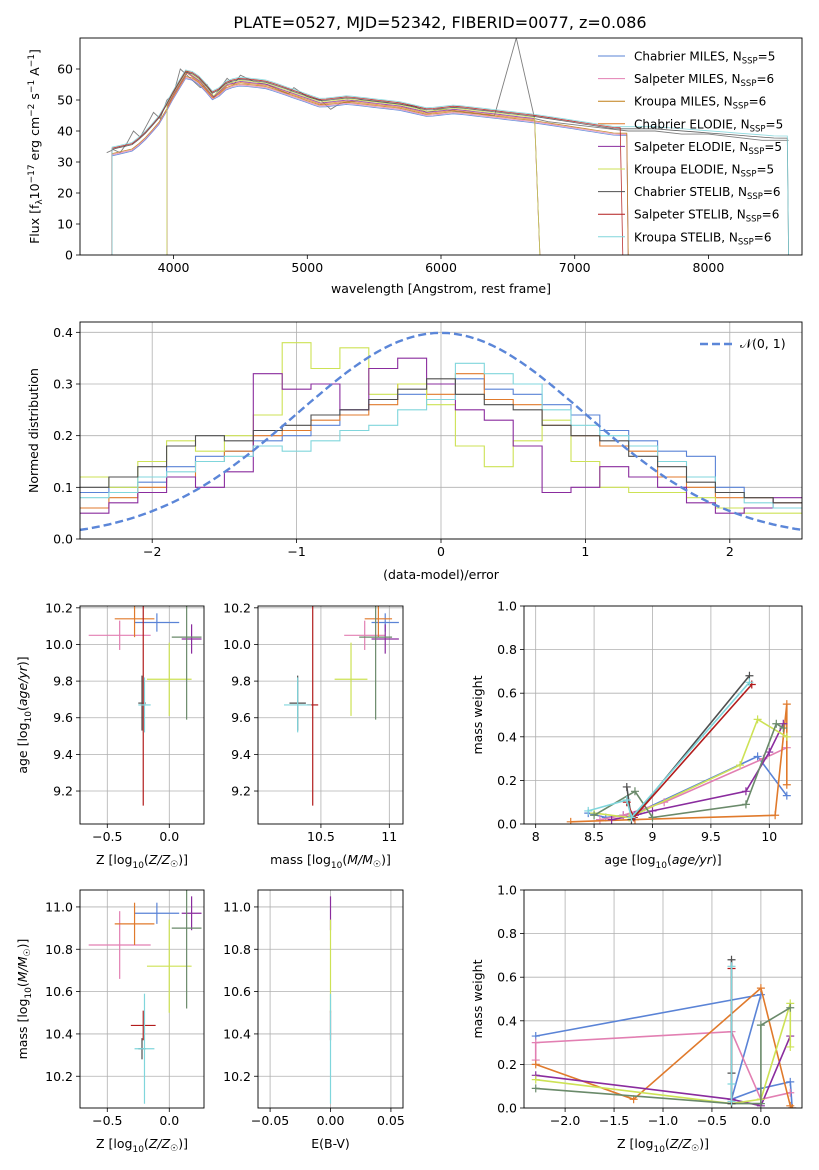  Describe the element at coordinates (65, 224) in the screenshot. I see `spectrum-ytick-label: 10` at that location.